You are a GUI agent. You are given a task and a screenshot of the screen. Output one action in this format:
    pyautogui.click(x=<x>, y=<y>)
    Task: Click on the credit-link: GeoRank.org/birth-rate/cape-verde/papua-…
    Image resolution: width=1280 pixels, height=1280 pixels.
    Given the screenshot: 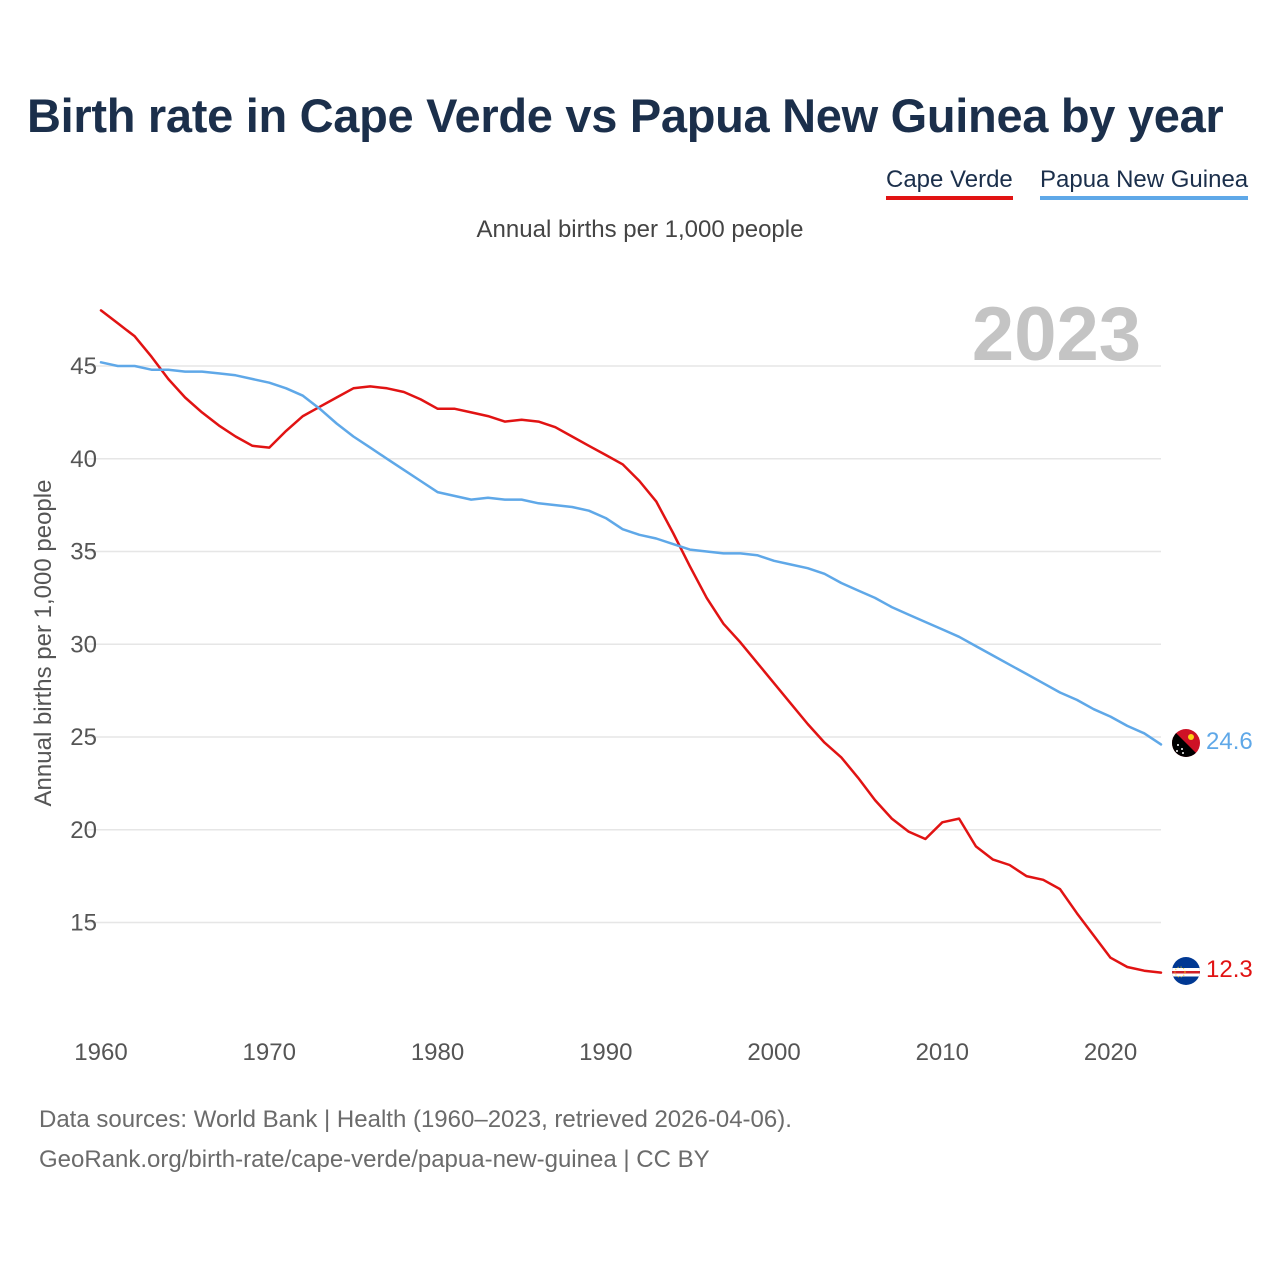 What is the action you would take?
    pyautogui.click(x=374, y=1159)
    